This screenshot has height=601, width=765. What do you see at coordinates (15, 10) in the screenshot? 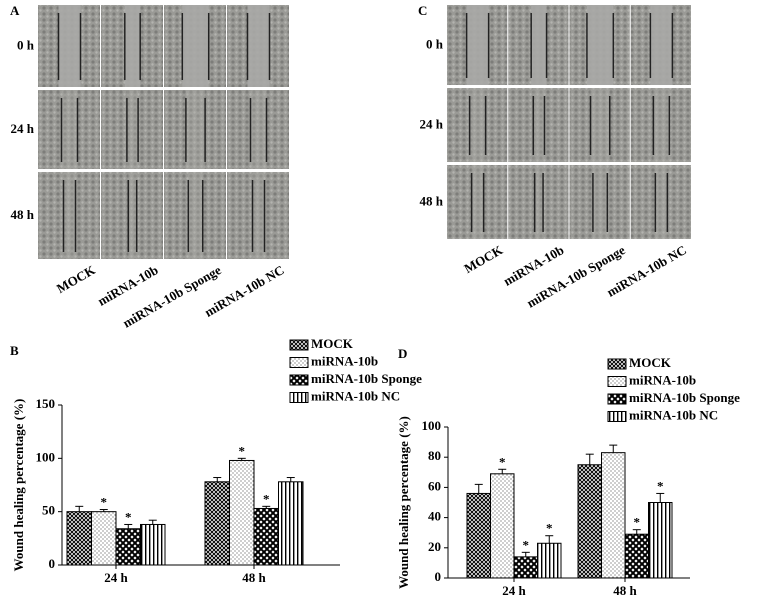
I see `panel-letter: A` at bounding box center [15, 10].